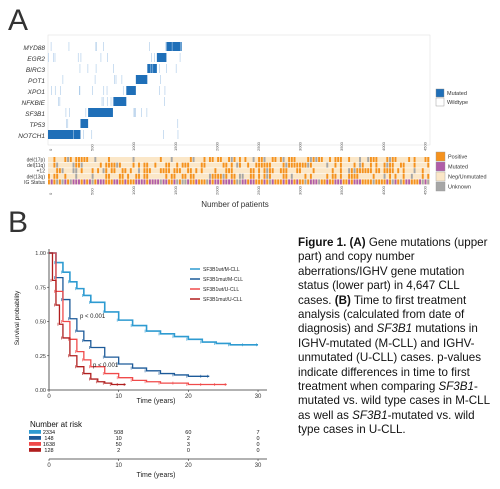  I want to click on gene-label-nfkbie: NFKBIE, so click(34, 103).